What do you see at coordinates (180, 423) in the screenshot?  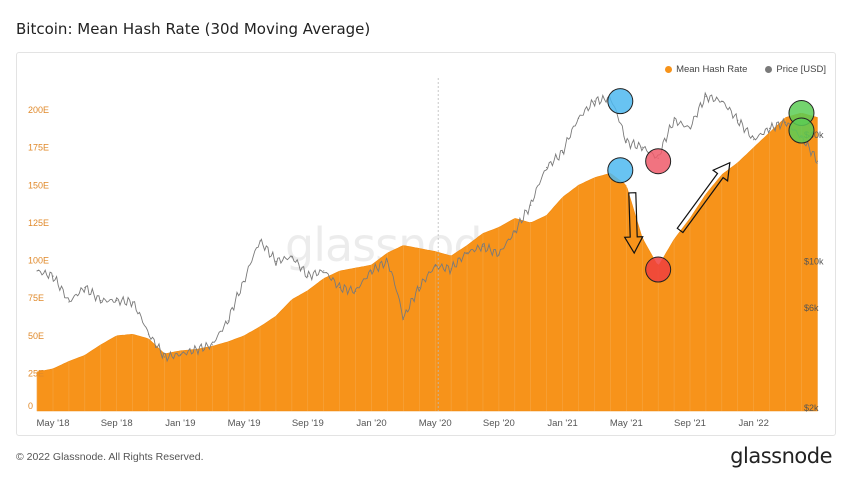 I see `x-tick-label: Jan '19` at bounding box center [180, 423].